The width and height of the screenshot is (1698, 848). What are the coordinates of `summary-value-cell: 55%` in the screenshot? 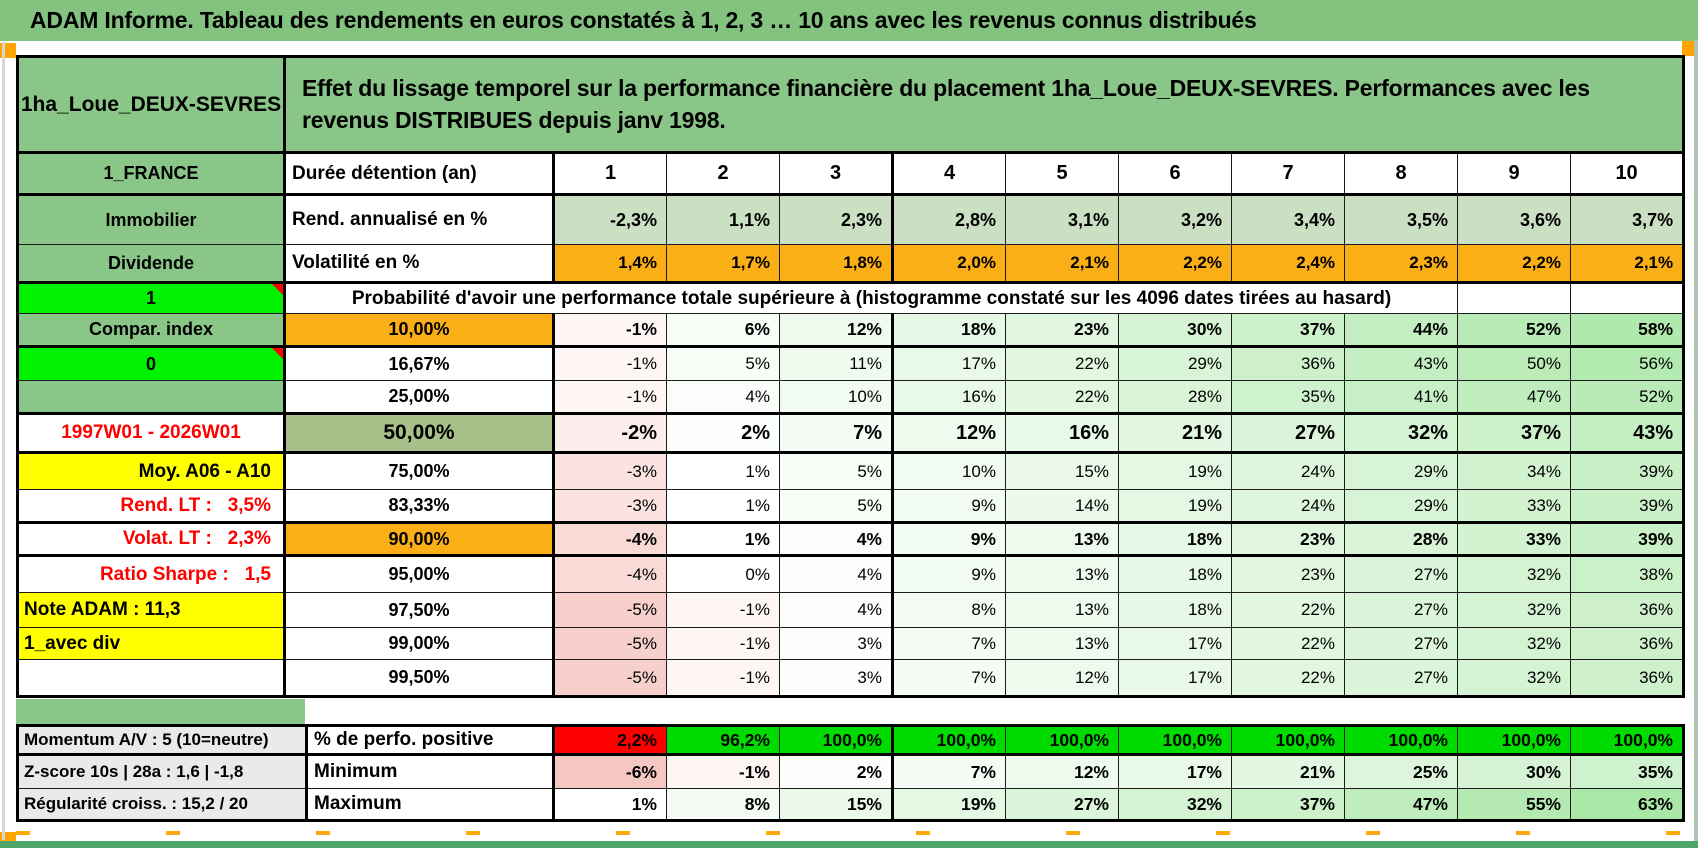 It's located at (1514, 804).